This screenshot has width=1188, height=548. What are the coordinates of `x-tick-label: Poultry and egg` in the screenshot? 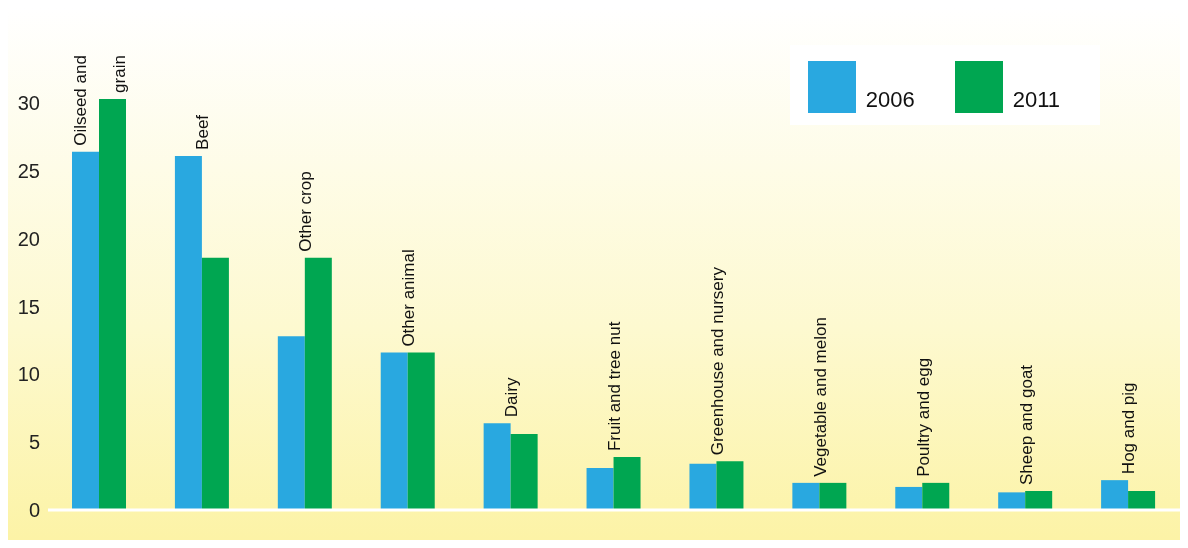 It's located at (923, 417).